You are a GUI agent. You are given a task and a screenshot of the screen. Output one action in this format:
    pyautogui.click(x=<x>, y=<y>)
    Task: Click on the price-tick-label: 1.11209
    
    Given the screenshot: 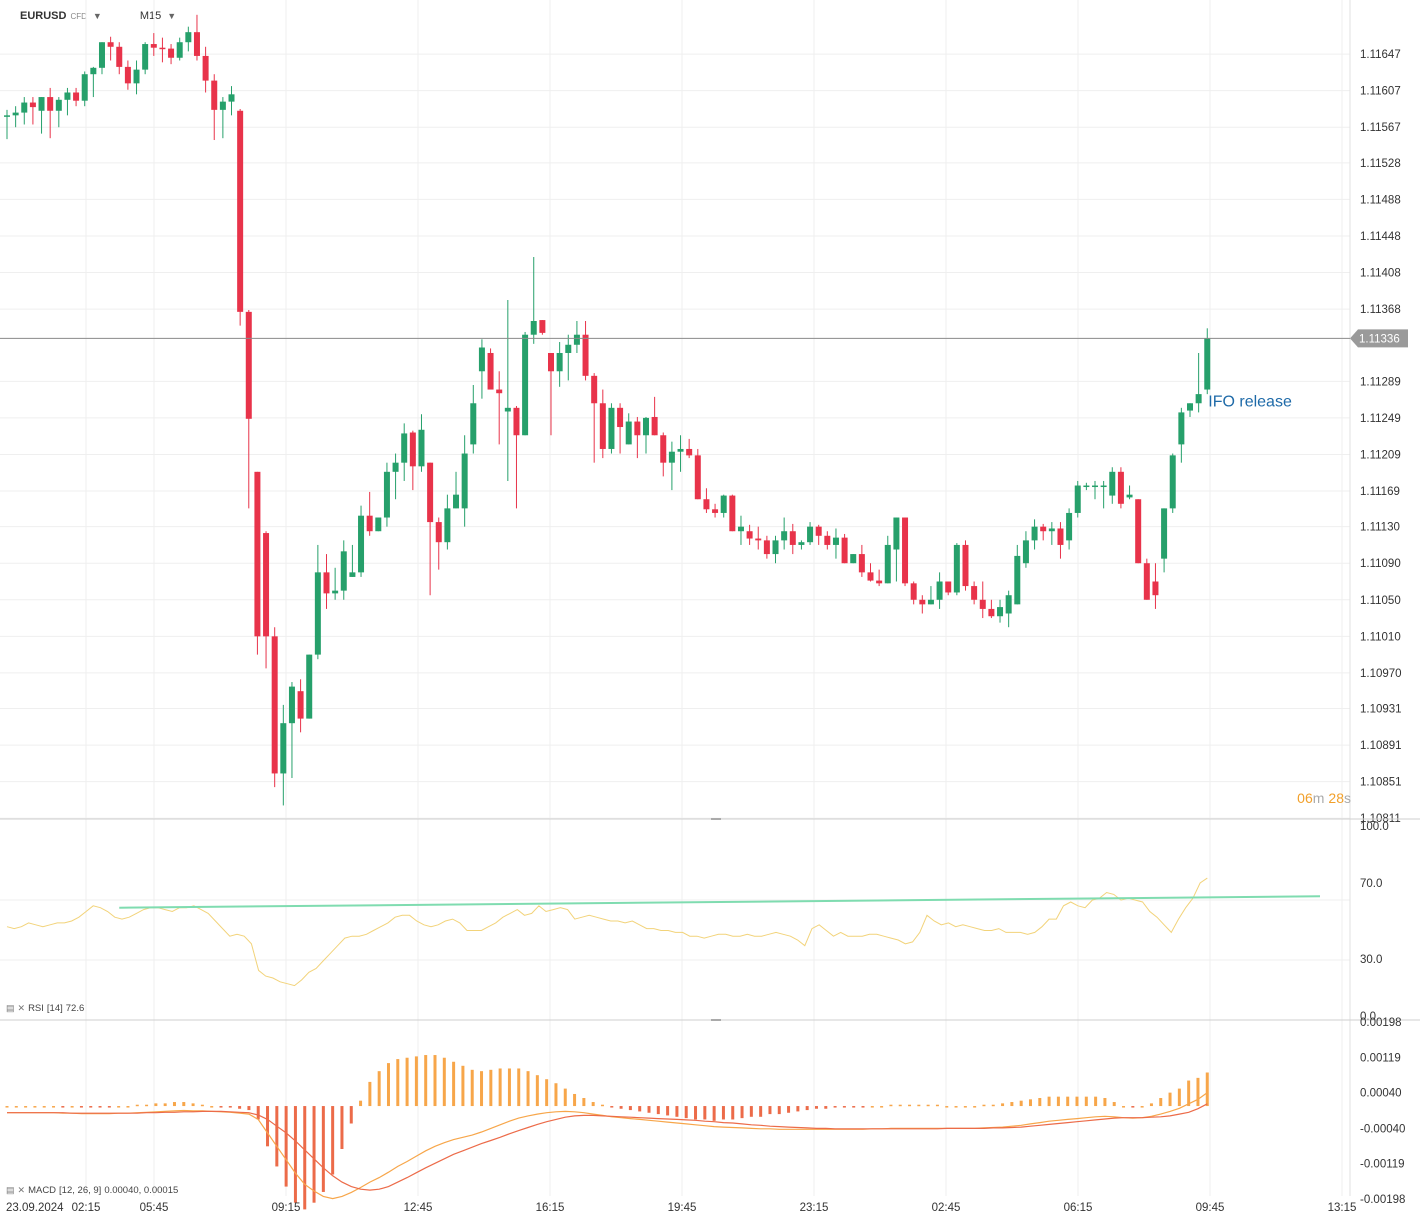 What is the action you would take?
    pyautogui.click(x=1380, y=455)
    